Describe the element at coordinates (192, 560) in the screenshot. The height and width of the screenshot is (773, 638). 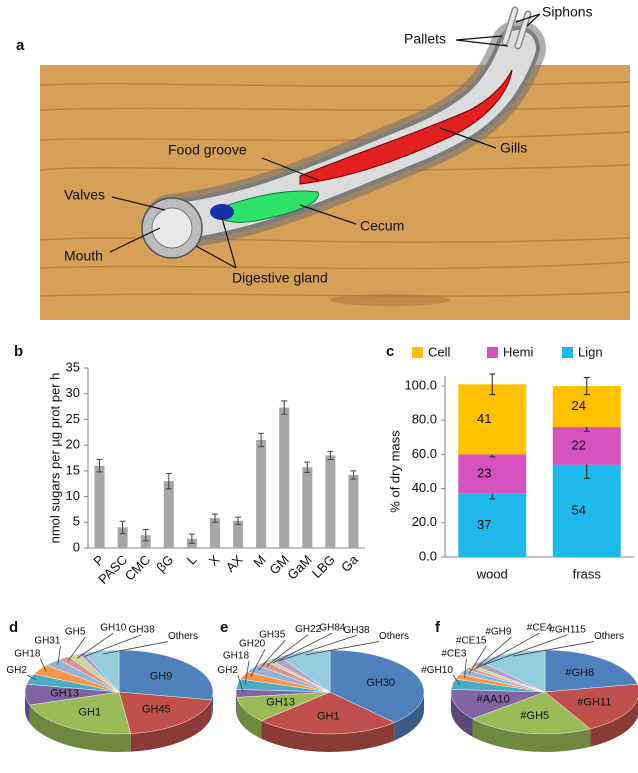
I see `x-tick-label: L` at that location.